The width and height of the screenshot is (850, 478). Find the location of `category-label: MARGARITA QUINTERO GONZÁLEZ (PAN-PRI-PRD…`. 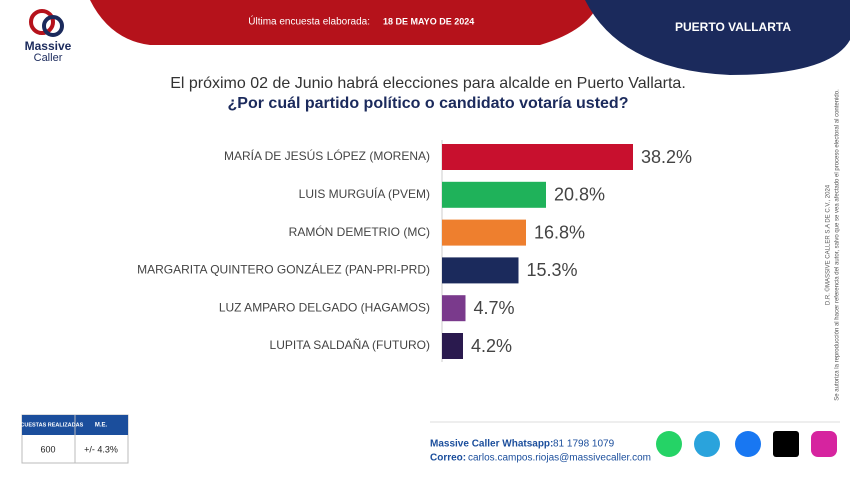

category-label: MARGARITA QUINTERO GONZÁLEZ (PAN-PRI-PRD… is located at coordinates (283, 269).